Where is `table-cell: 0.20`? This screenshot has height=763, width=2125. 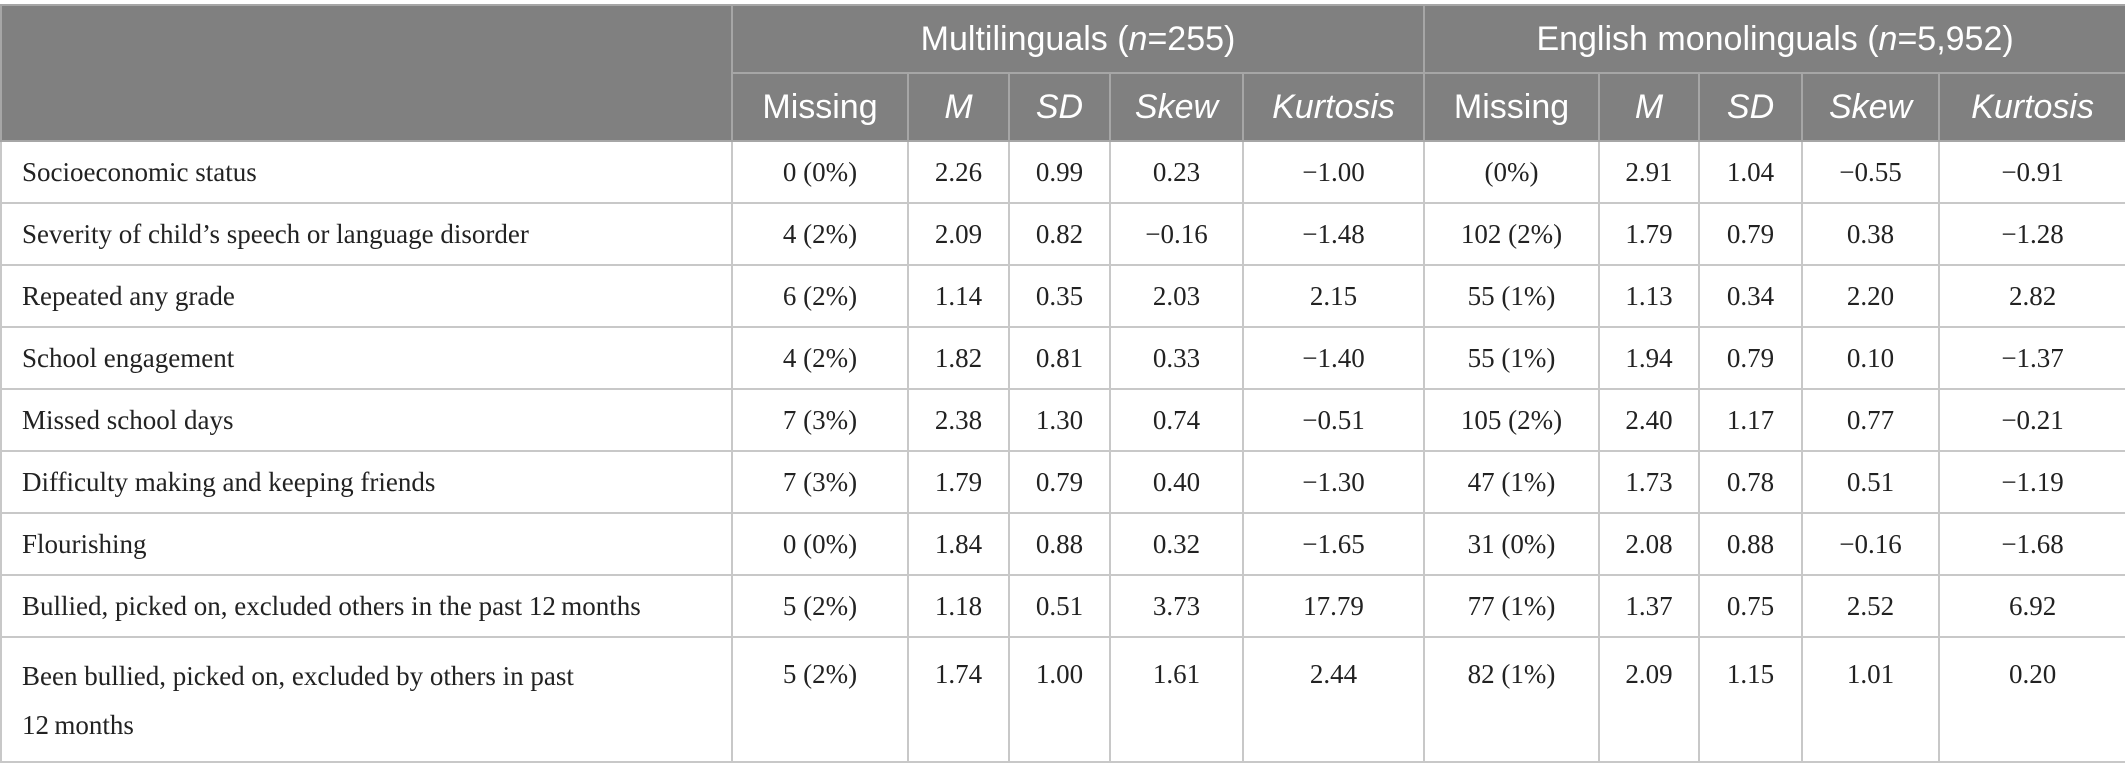
table-cell: 0.20 is located at coordinates (2031, 699).